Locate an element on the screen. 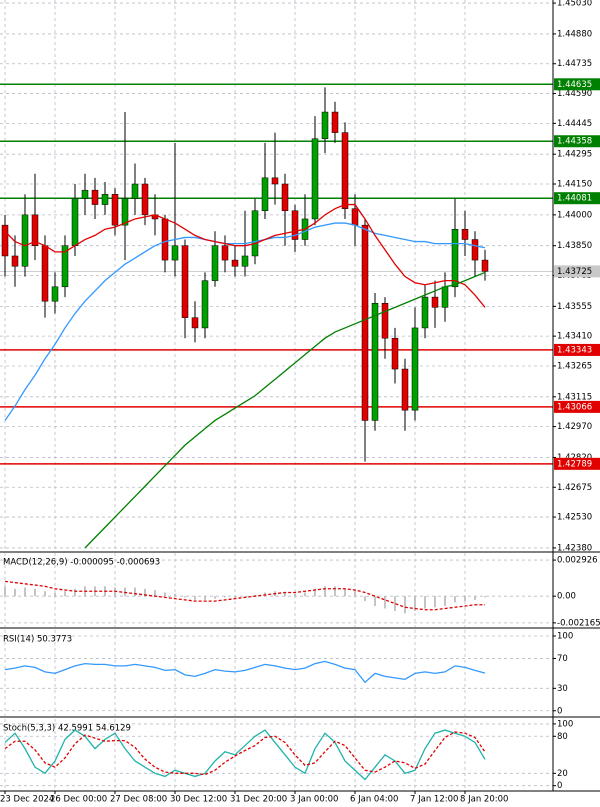 This screenshot has width=600, height=807. y-tick-label: 1.44880 is located at coordinates (574, 34).